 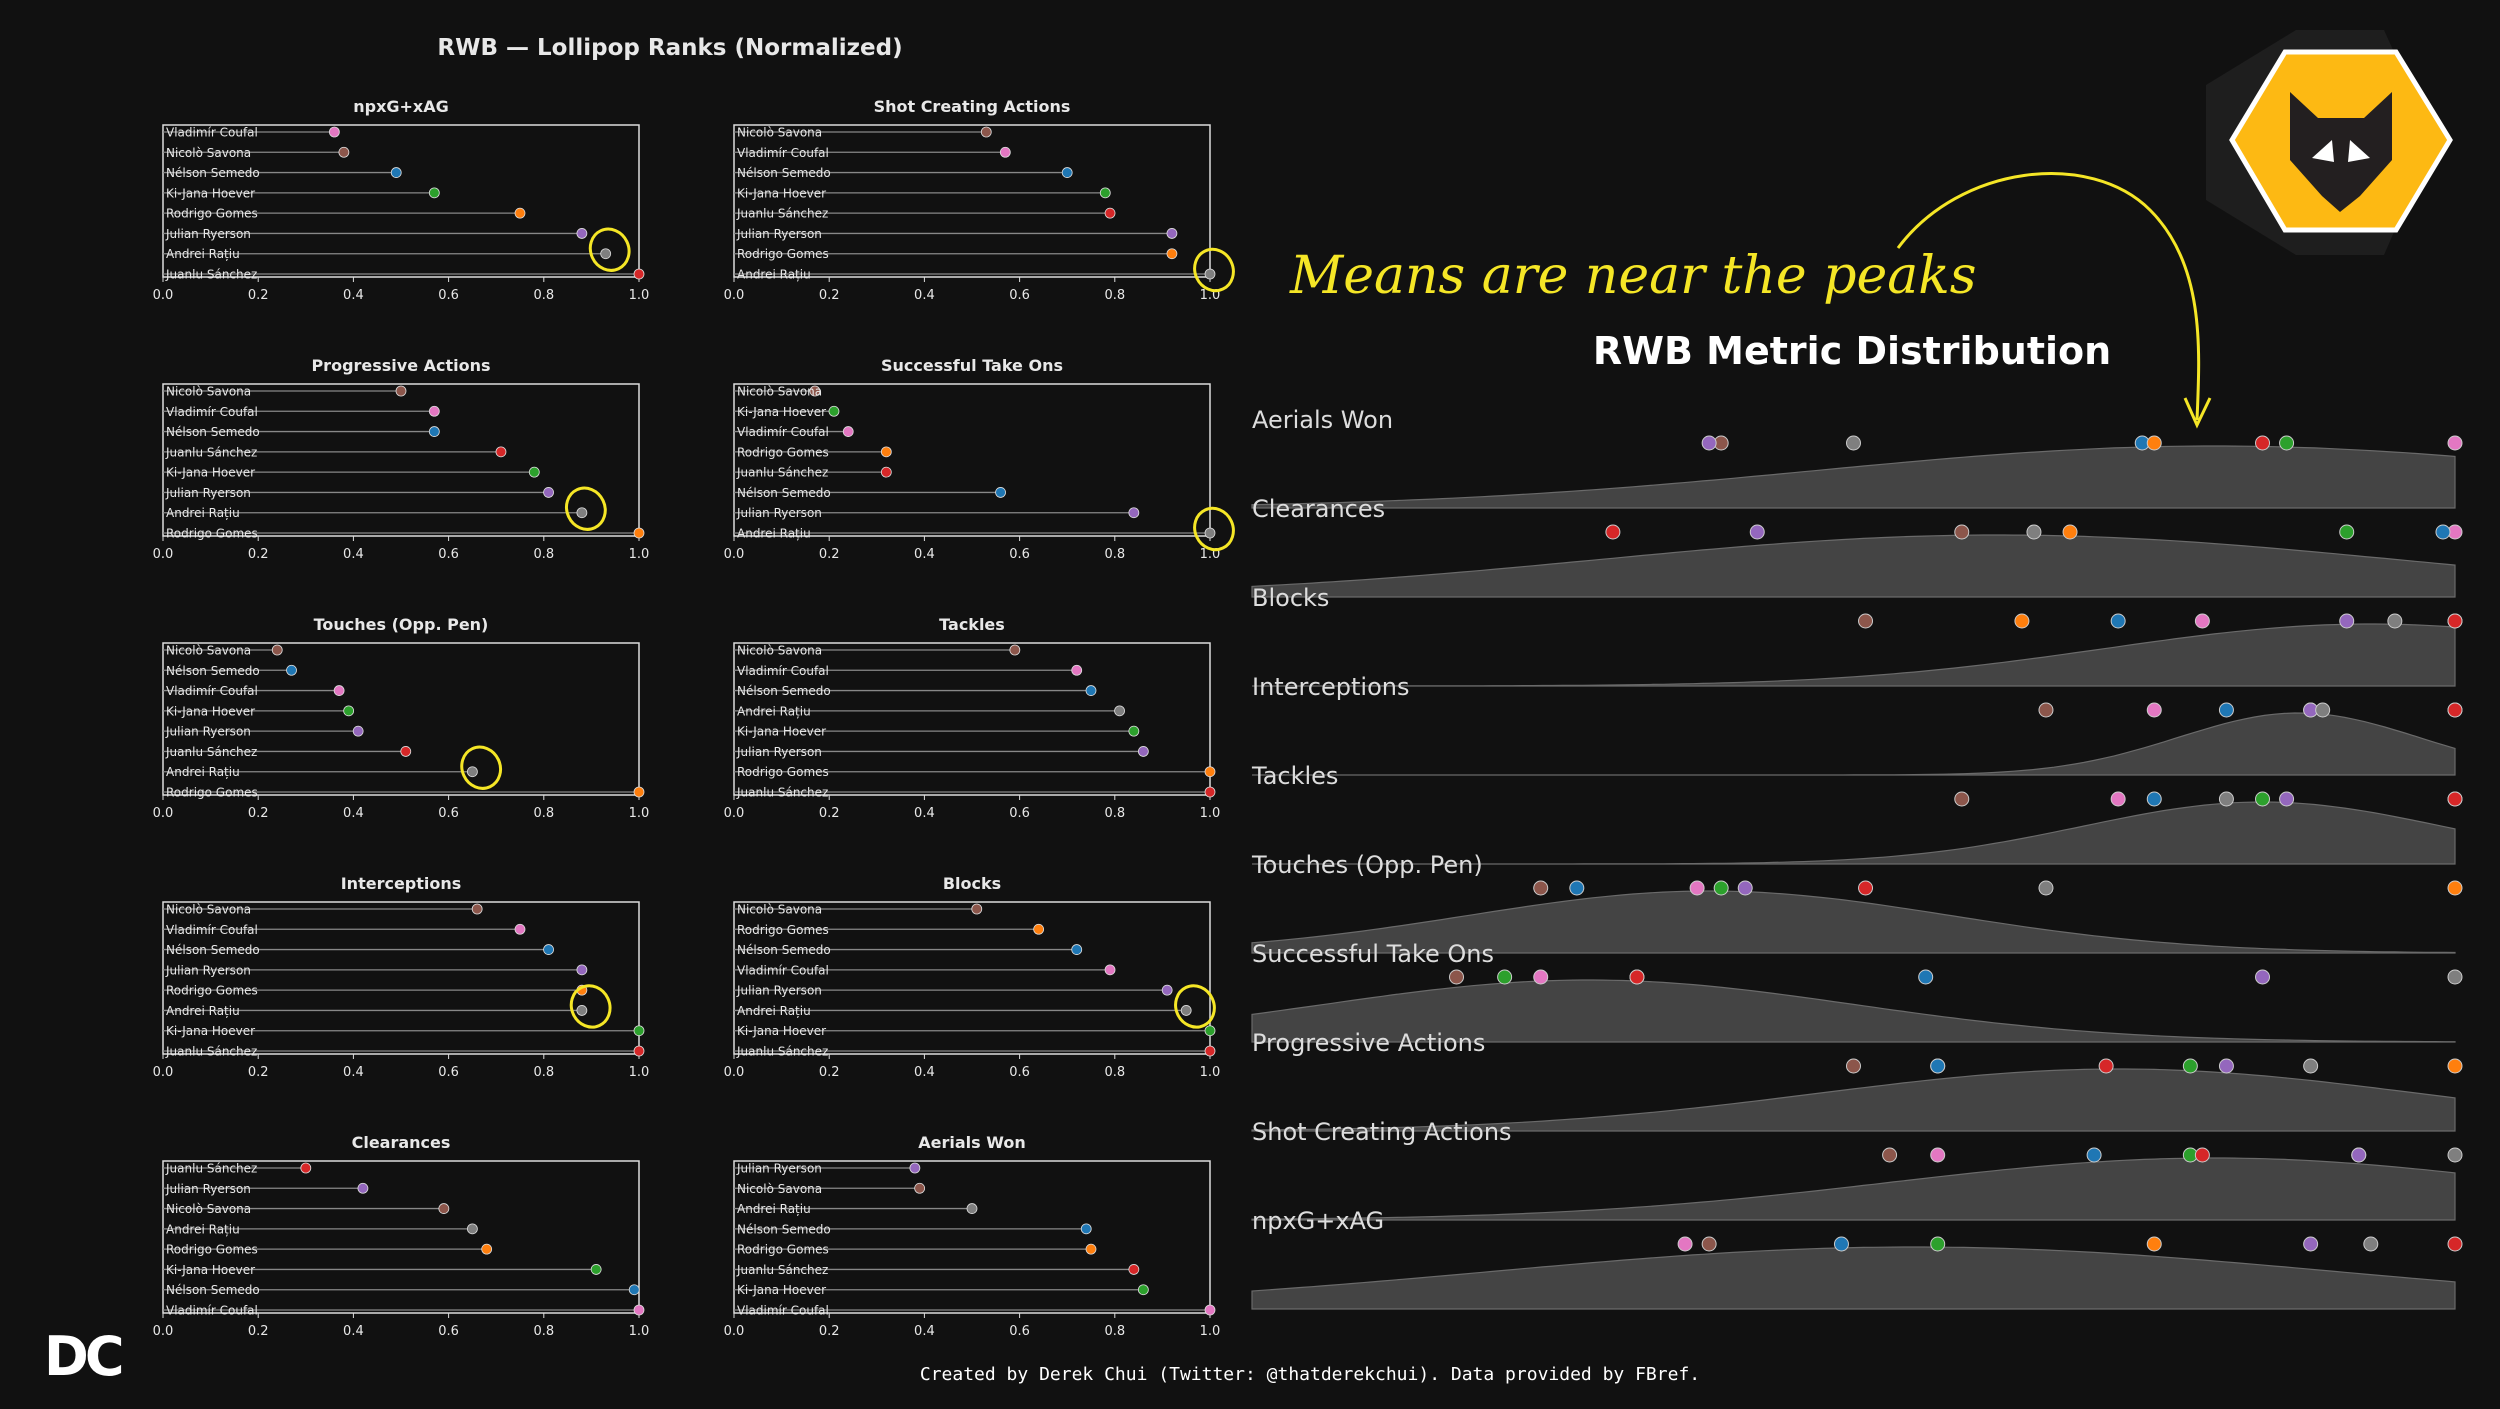 What do you see at coordinates (1857, 724) in the screenshot?
I see `ridge-row: Interceptions` at bounding box center [1857, 724].